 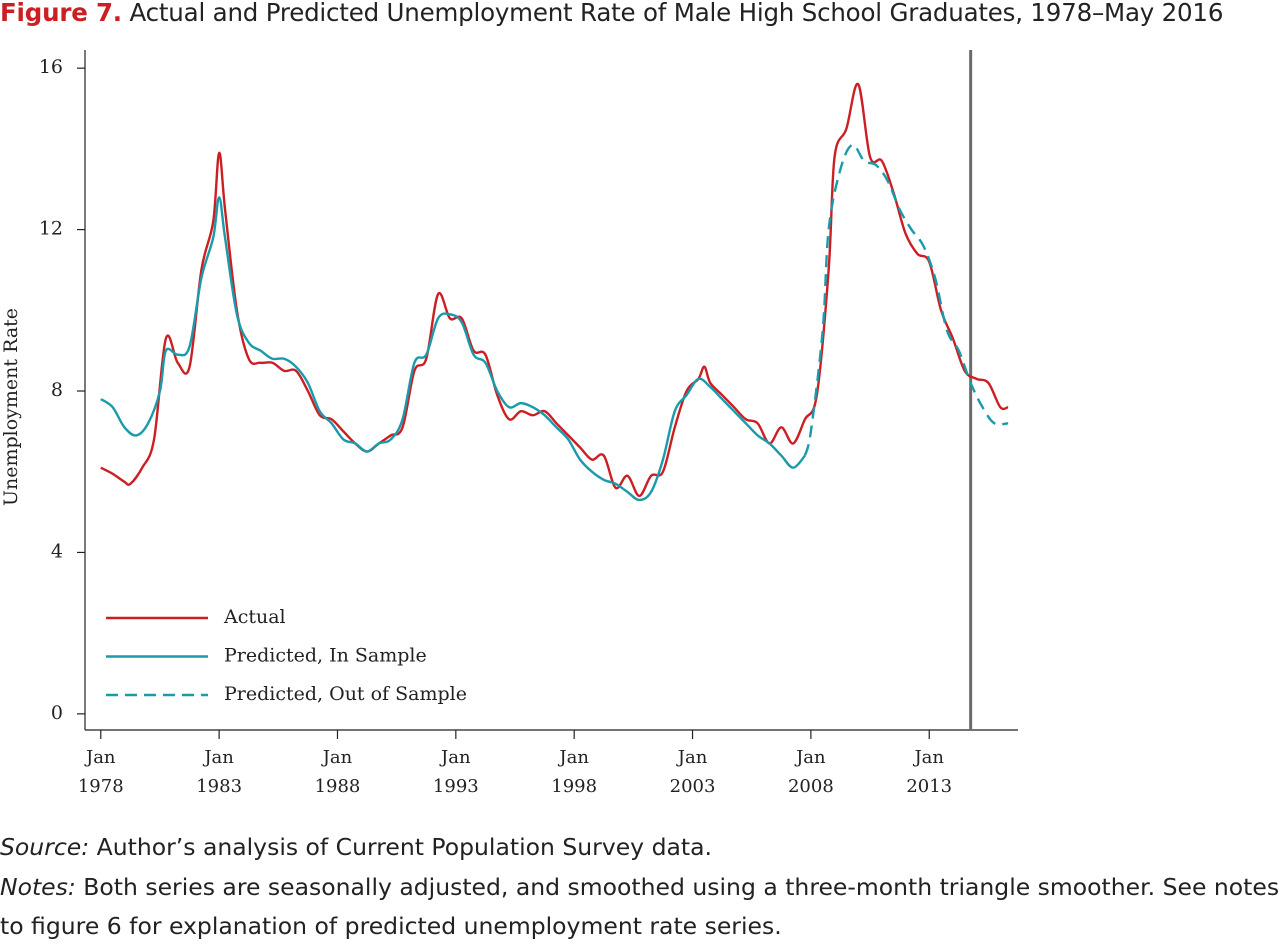 What do you see at coordinates (51, 229) in the screenshot?
I see `y-tick-label: 12` at bounding box center [51, 229].